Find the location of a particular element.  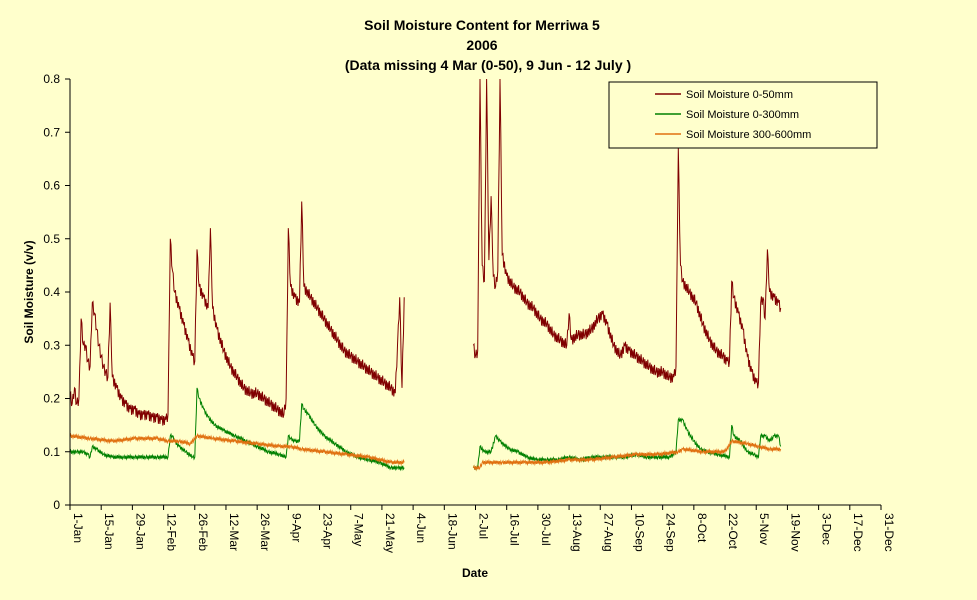

x-tick-label: 31-Dec is located at coordinates (889, 532).